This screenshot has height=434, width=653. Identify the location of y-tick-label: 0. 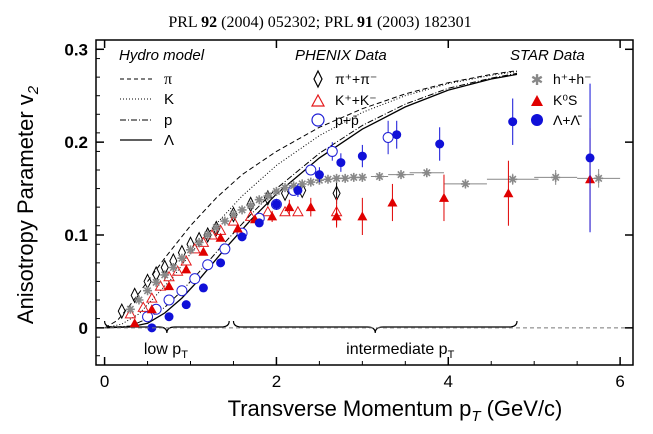
(83, 328).